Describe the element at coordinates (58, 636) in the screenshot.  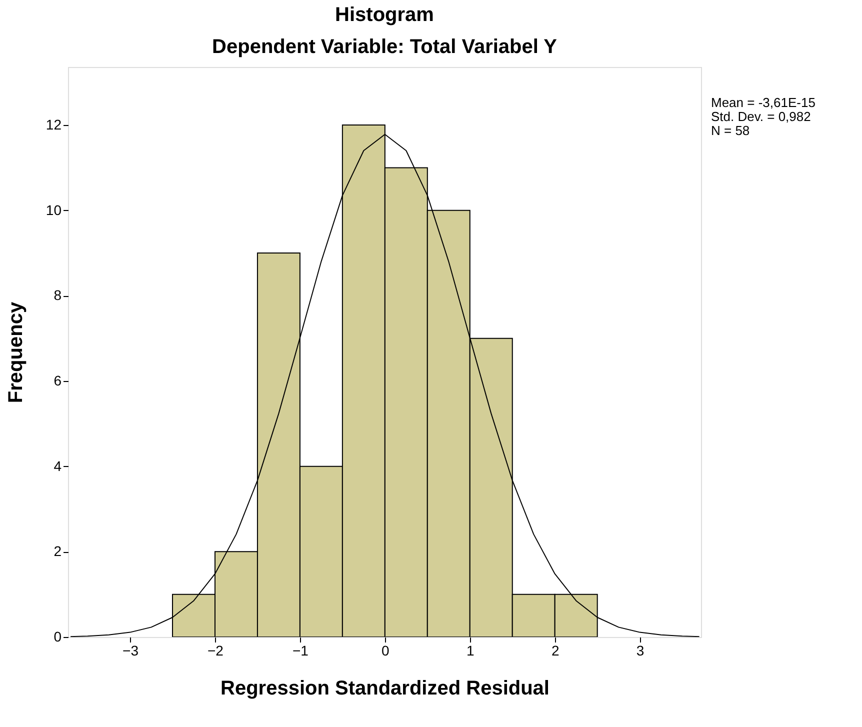
I see `y-tick-label: 0` at that location.